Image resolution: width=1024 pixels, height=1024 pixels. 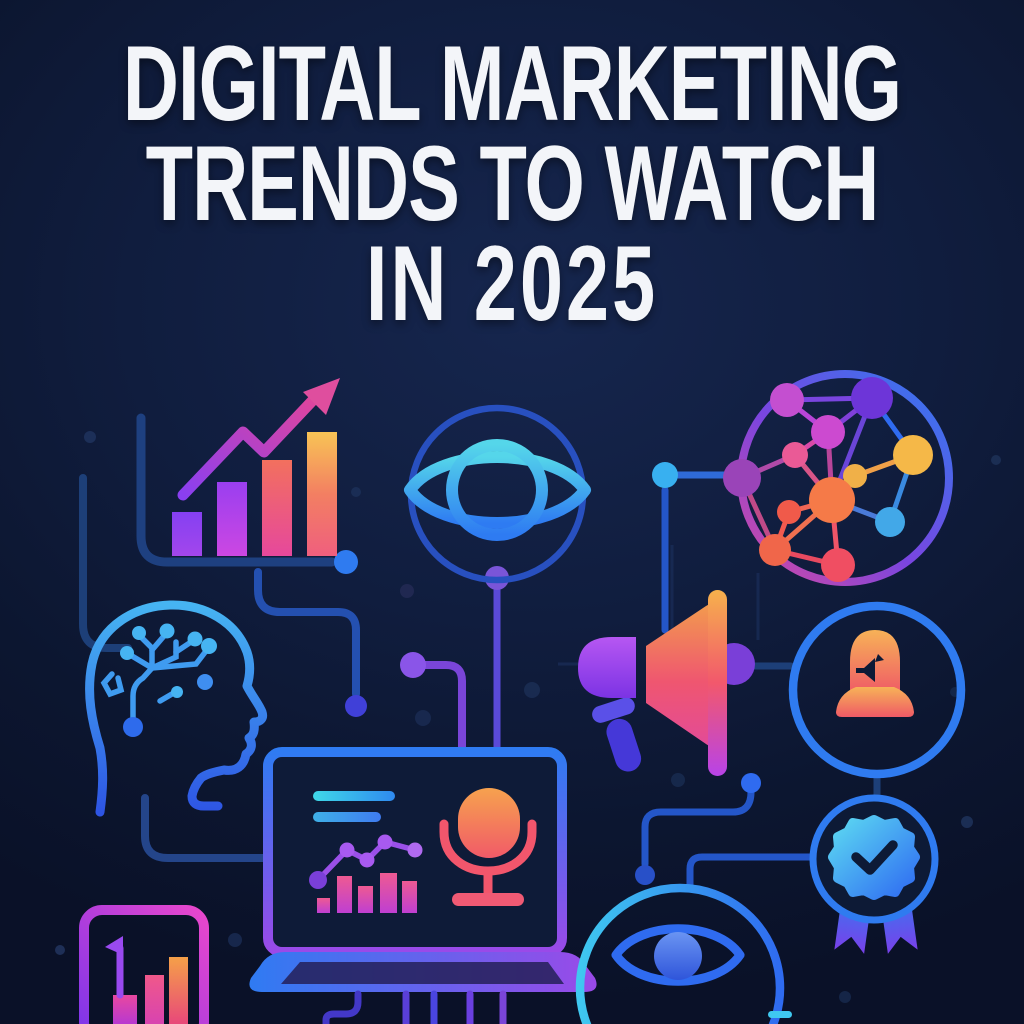 I want to click on person-ring, so click(x=877, y=690).